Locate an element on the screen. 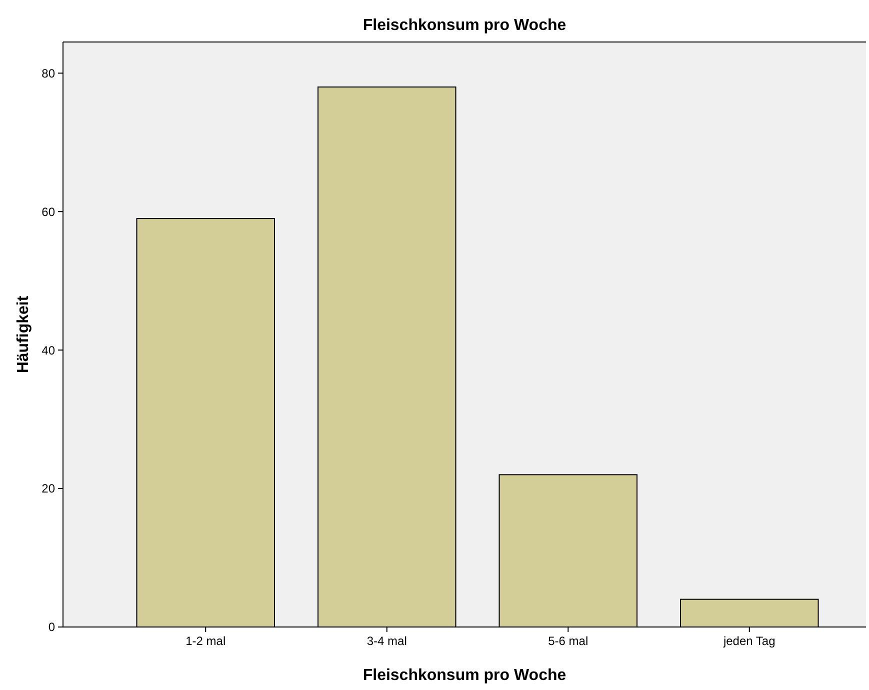 The image size is (869, 690). y-tick-label: 60 is located at coordinates (49, 211).